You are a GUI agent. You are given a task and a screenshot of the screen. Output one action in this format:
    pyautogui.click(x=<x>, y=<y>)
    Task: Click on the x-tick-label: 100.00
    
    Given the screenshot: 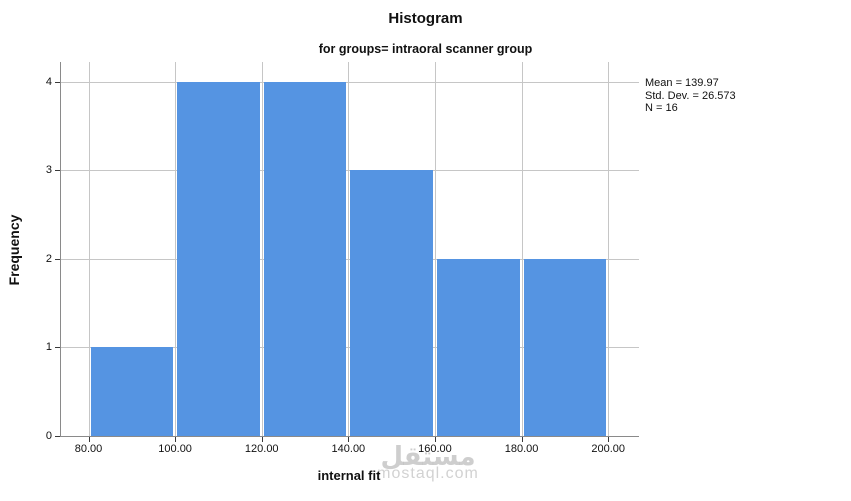 What is the action you would take?
    pyautogui.click(x=175, y=449)
    